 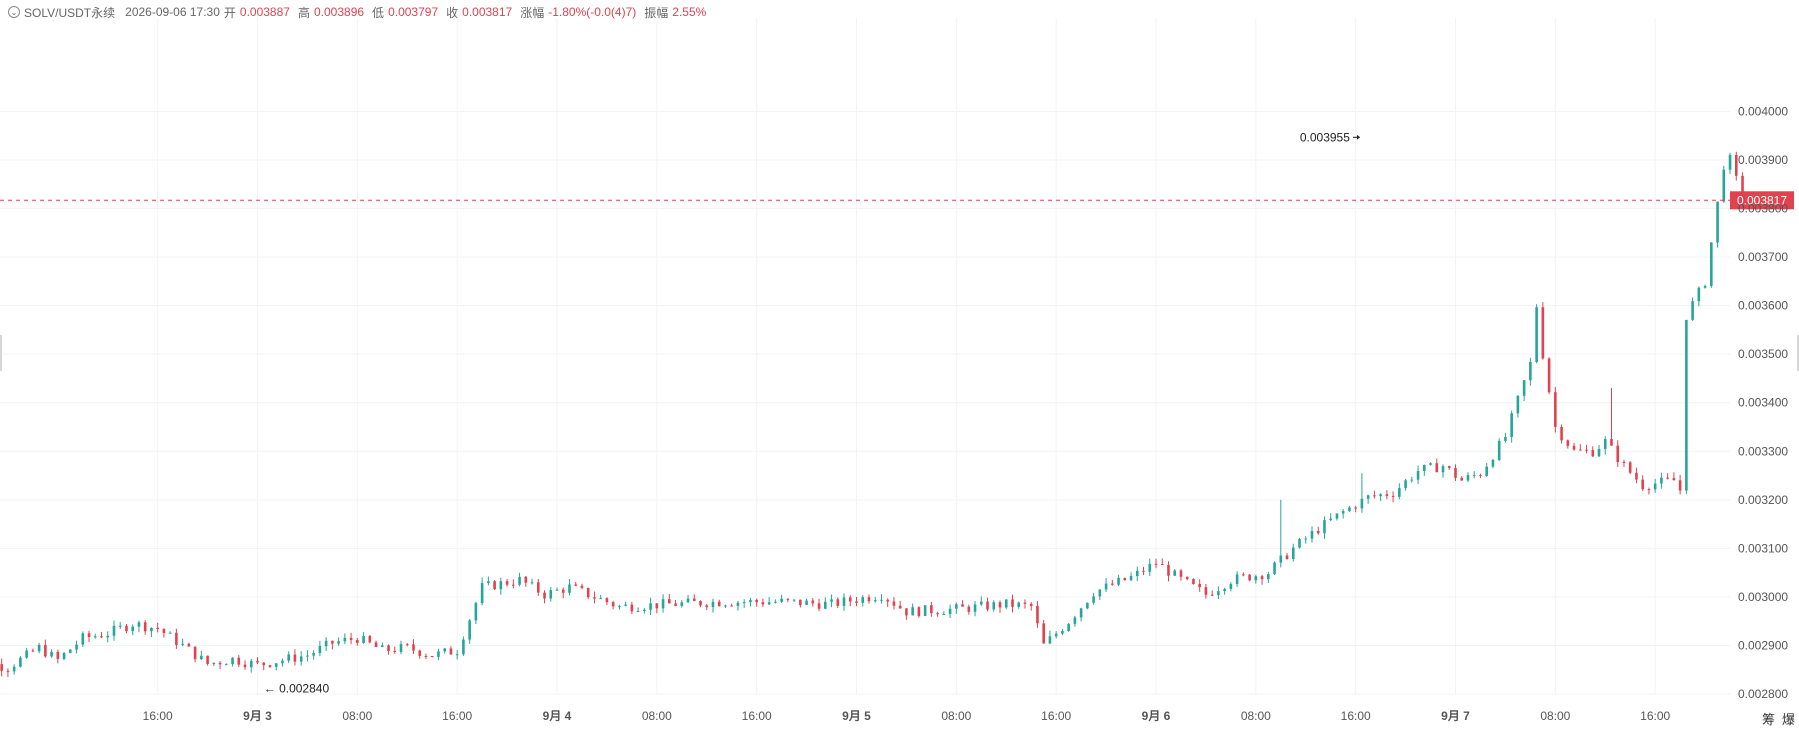 What do you see at coordinates (1, 353) in the screenshot?
I see `left-panel-grip` at bounding box center [1, 353].